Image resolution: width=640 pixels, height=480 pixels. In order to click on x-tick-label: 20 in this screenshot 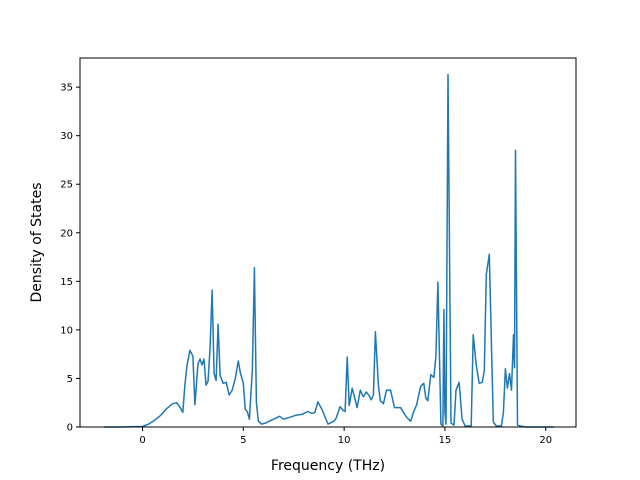, I will do `click(545, 440)`.